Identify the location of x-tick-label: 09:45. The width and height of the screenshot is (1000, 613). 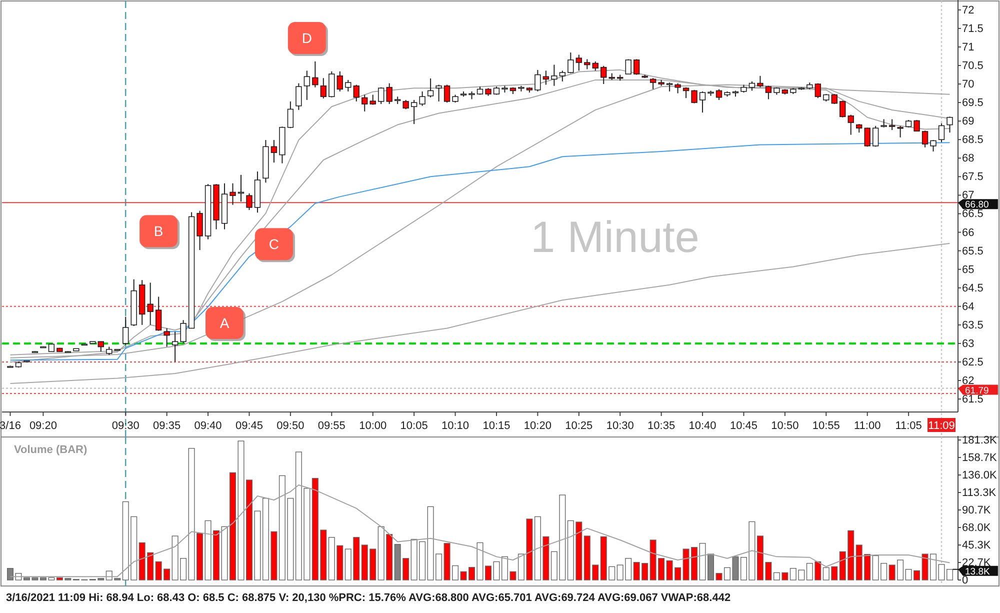
(249, 426).